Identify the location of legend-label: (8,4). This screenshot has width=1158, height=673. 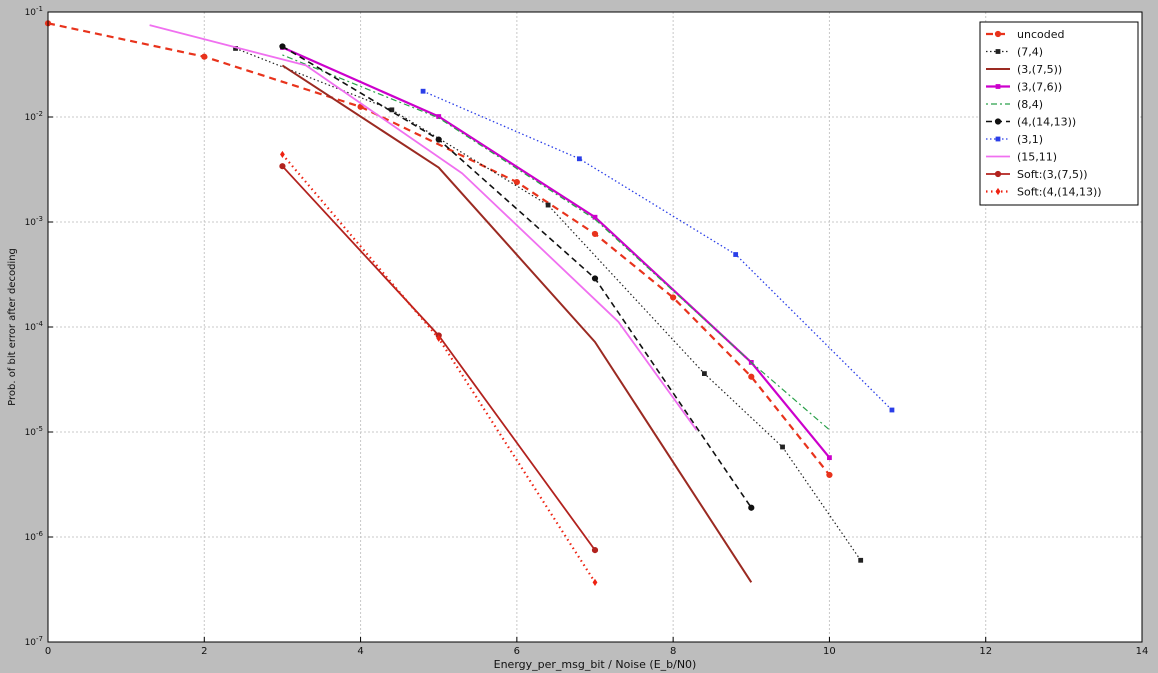
(1030, 104).